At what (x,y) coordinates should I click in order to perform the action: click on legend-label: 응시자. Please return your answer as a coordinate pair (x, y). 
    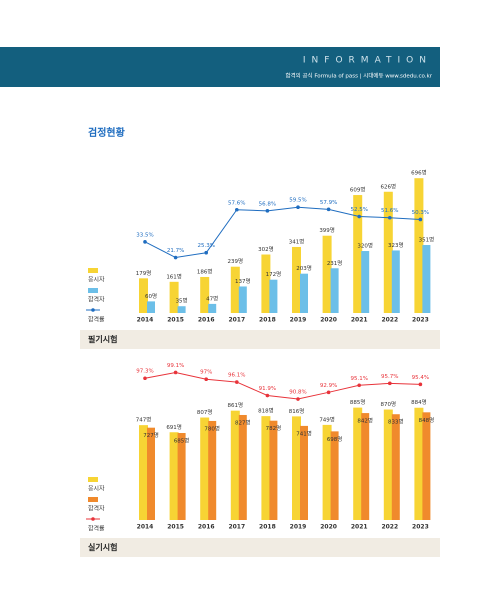
    Looking at the image, I should click on (96, 489).